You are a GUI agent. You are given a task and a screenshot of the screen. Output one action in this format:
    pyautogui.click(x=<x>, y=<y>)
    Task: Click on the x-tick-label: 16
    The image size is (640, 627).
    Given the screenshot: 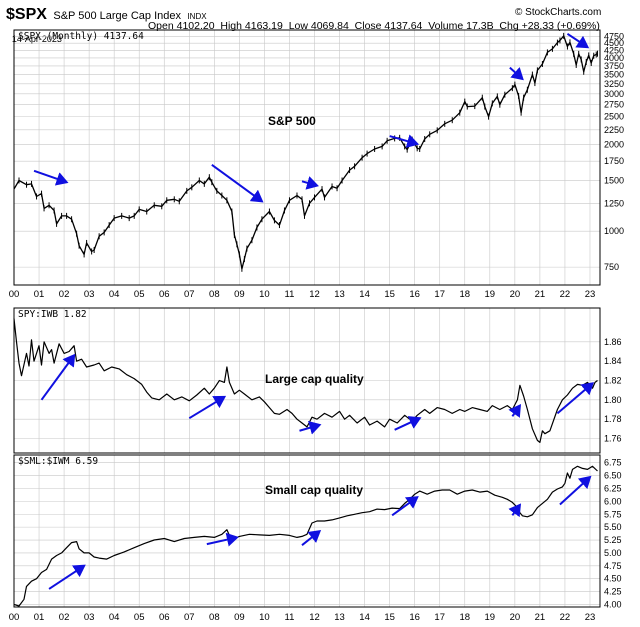 What is the action you would take?
    pyautogui.click(x=414, y=617)
    